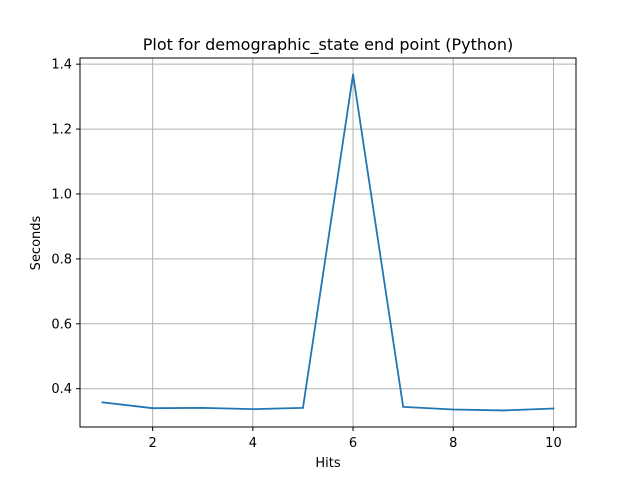  I want to click on x-tick-label: 10, so click(553, 443).